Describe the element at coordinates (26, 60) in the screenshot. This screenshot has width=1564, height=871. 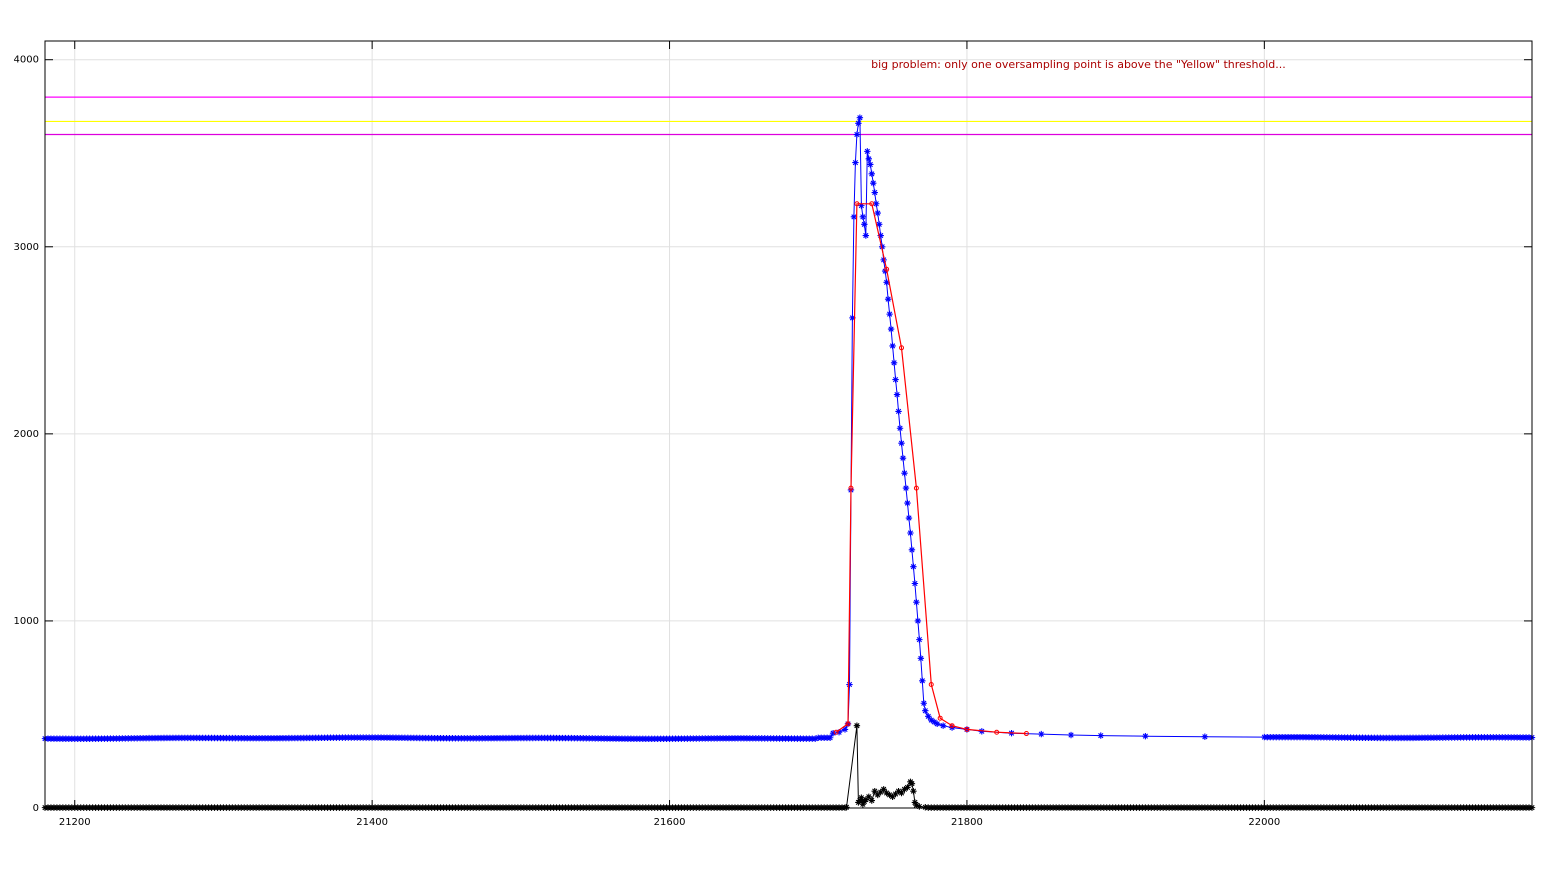
I see `y-tick-label: 4000` at that location.